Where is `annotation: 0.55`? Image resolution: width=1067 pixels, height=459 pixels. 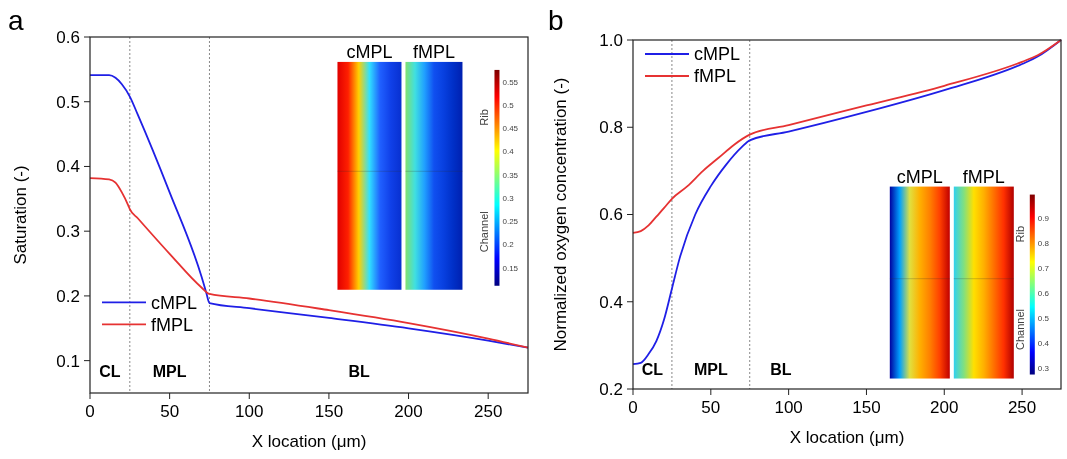
annotation: 0.55 is located at coordinates (510, 82).